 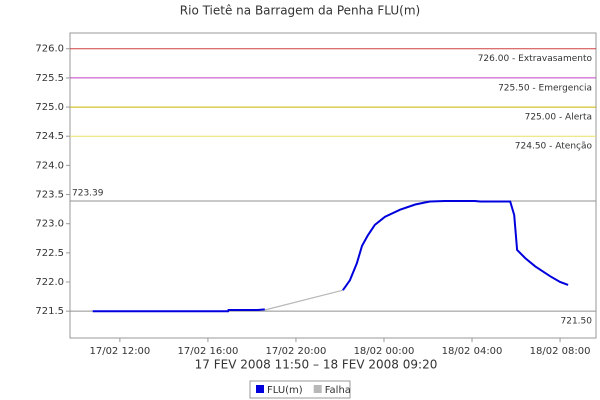 I want to click on y-tick-label: 724.0, so click(x=49, y=165).